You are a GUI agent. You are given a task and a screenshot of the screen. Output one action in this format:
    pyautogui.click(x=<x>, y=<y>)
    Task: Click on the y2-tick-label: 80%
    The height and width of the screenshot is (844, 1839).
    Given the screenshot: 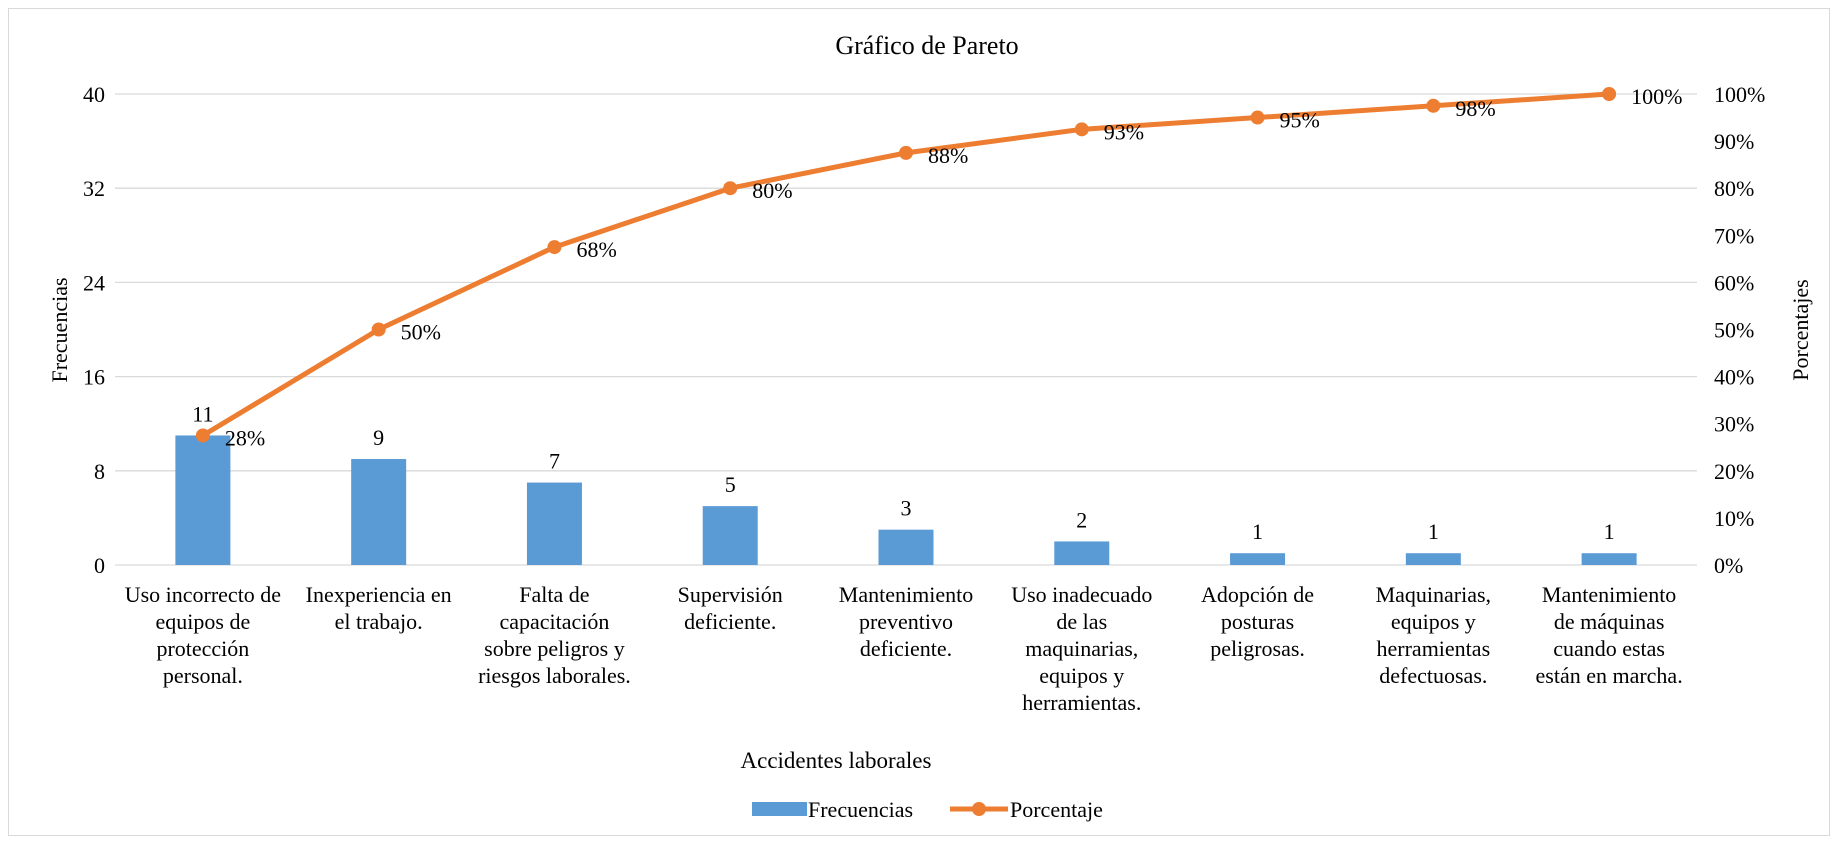 What is the action you would take?
    pyautogui.click(x=1734, y=188)
    